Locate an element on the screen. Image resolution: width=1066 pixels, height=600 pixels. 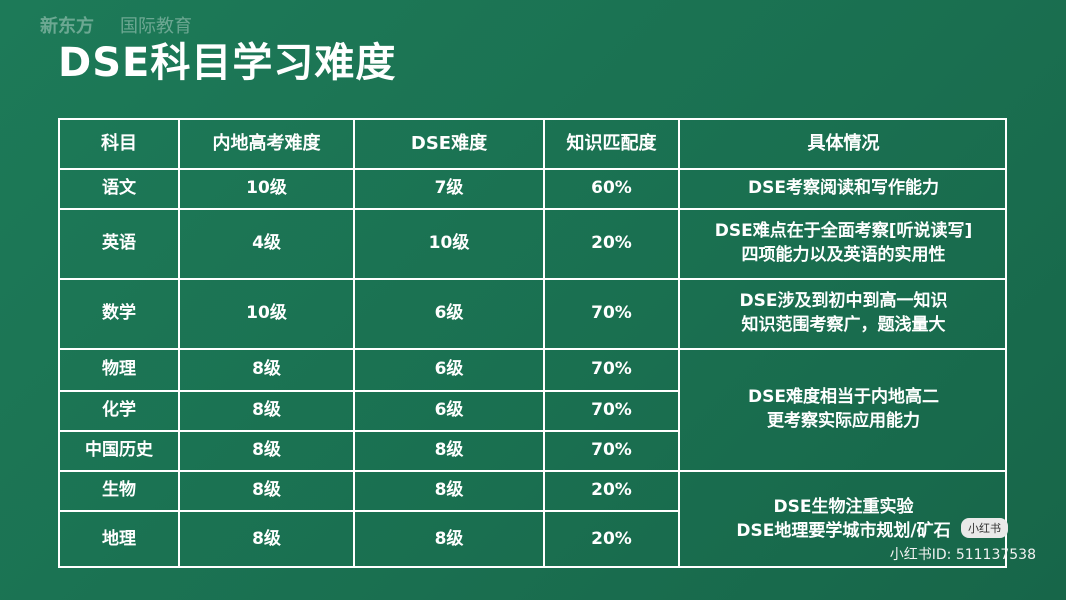
detail-cell: DSE涉及到初中到高一知识 知识范围考察广，题浅量大 is located at coordinates (843, 315).